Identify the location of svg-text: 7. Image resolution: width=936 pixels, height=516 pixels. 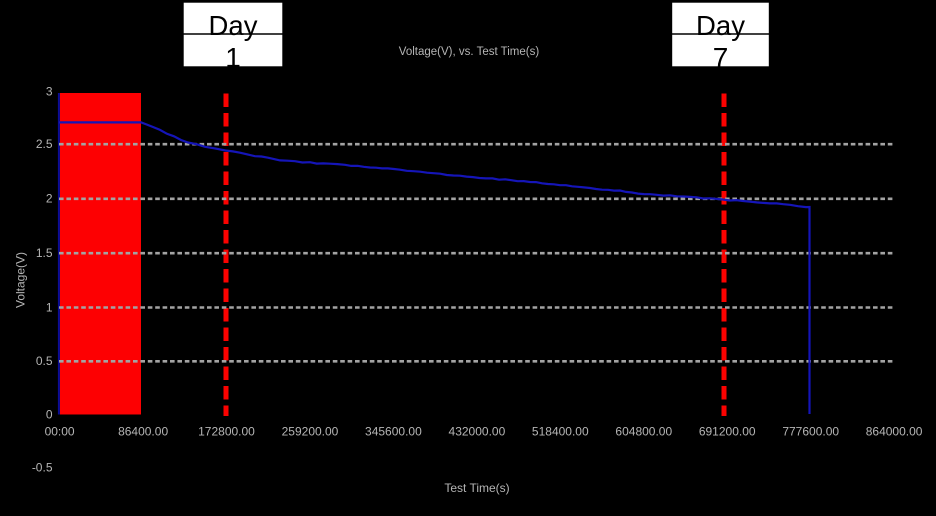
(721, 57).